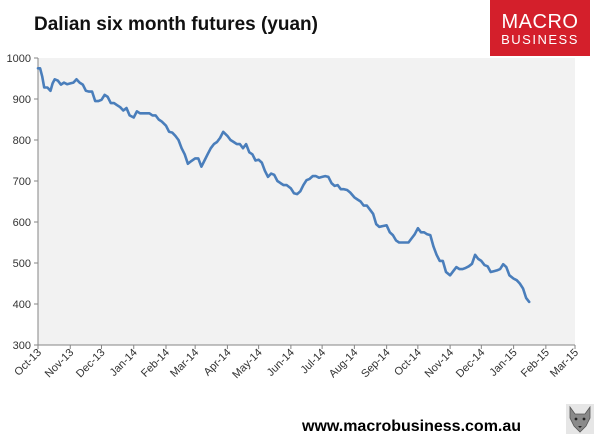 This screenshot has height=438, width=598. I want to click on y-tick-label: 300, so click(22, 346).